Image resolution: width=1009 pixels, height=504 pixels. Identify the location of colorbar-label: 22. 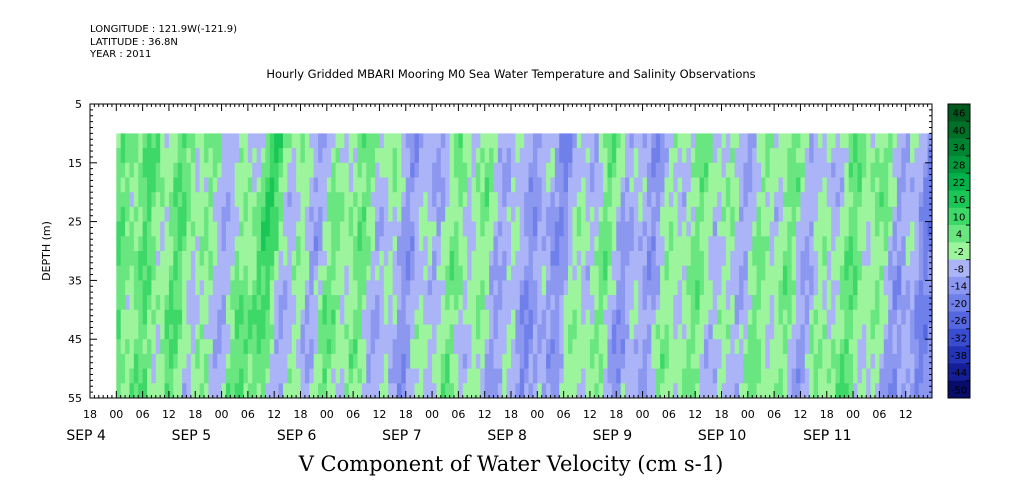
(959, 183).